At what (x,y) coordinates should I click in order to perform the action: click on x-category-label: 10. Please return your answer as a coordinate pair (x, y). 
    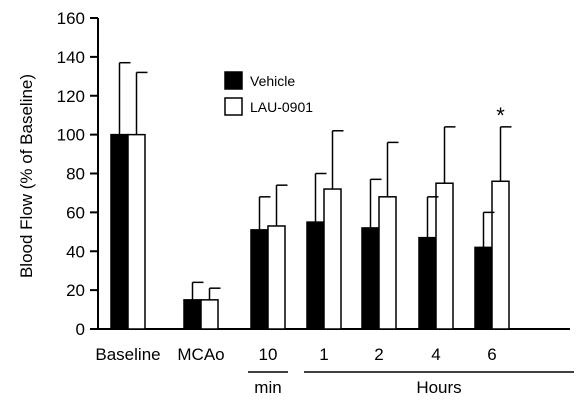
    Looking at the image, I should click on (268, 354).